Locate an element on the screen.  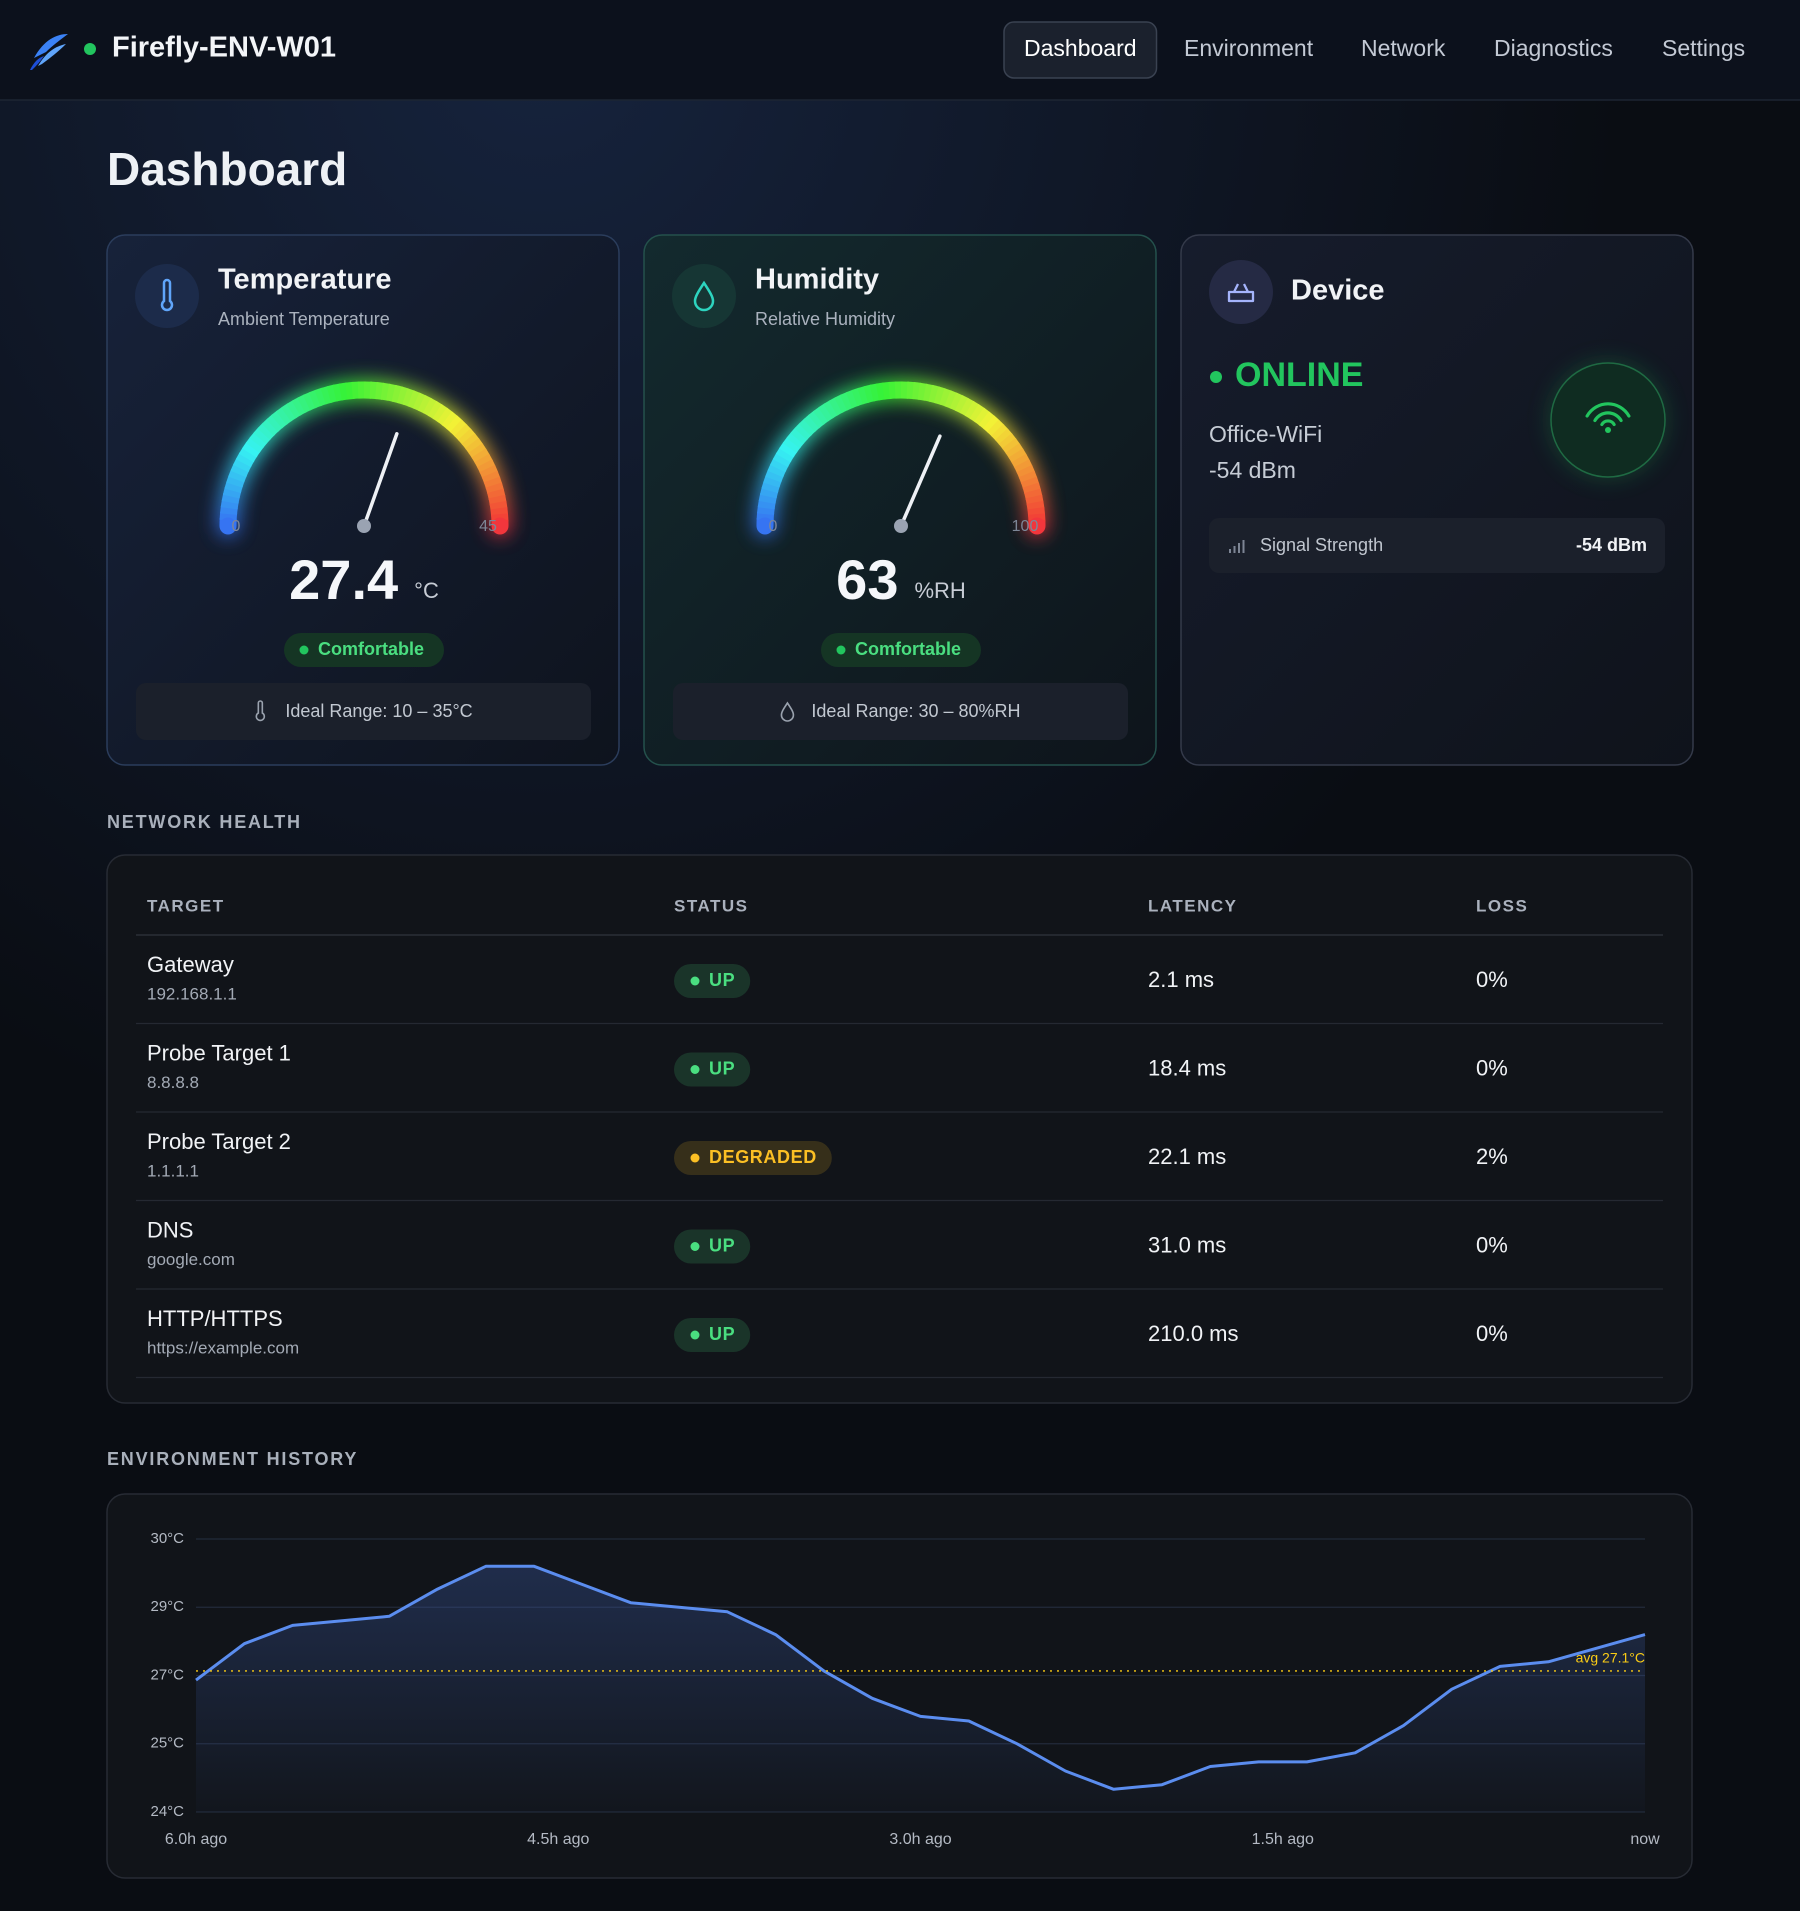
gauge-value: 27.4 is located at coordinates (343, 579).